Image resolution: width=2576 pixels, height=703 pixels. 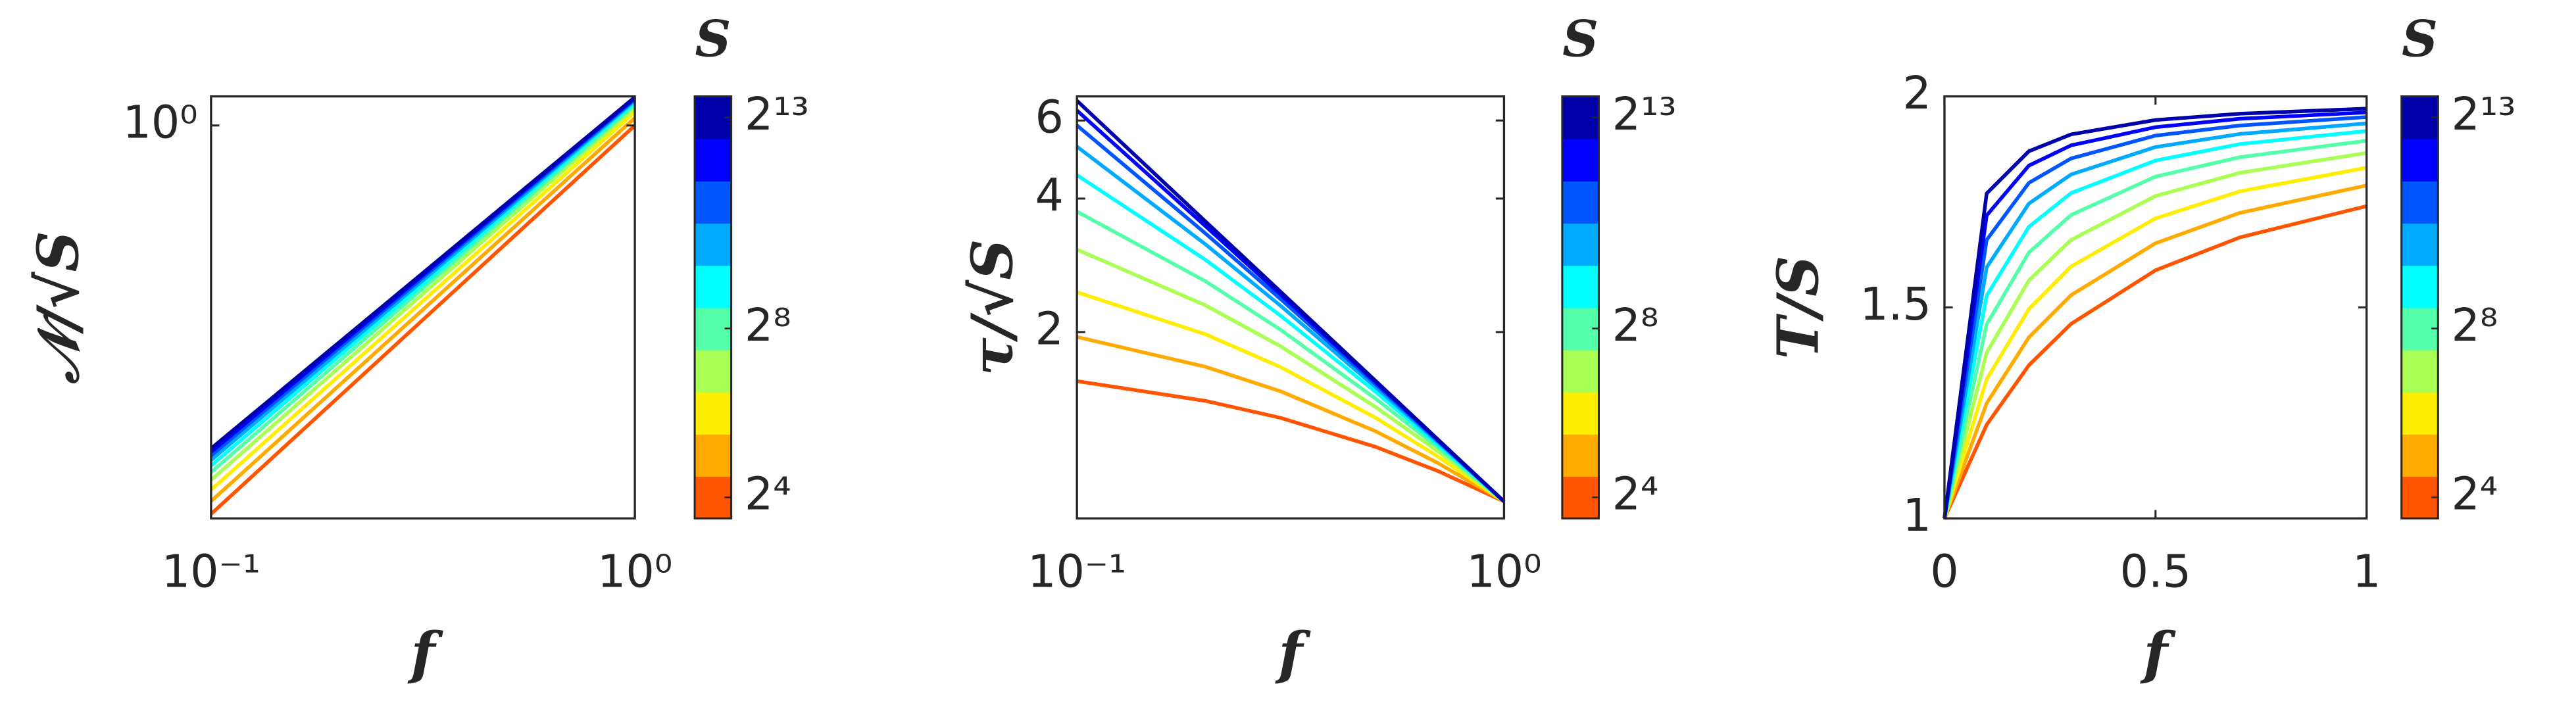 I want to click on y-axis-label: T/S, so click(x=1799, y=307).